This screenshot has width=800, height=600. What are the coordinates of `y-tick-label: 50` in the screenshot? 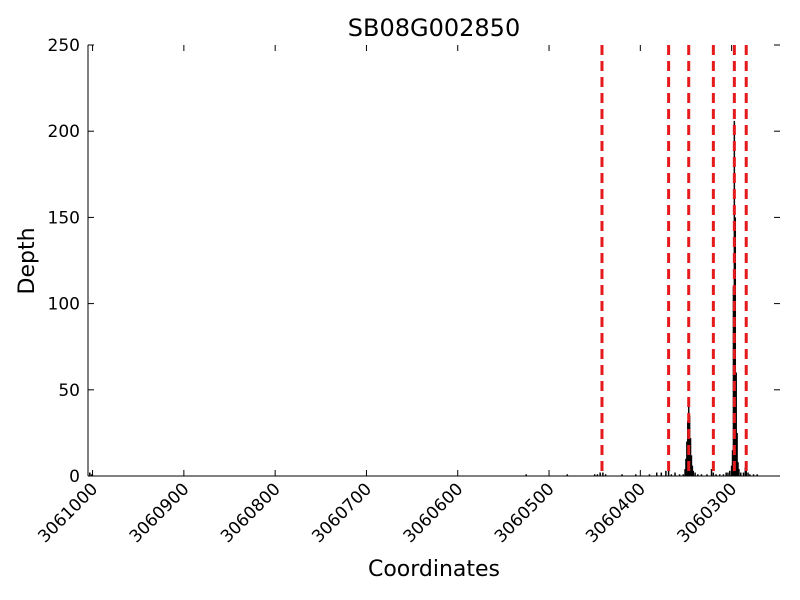 It's located at (69, 391).